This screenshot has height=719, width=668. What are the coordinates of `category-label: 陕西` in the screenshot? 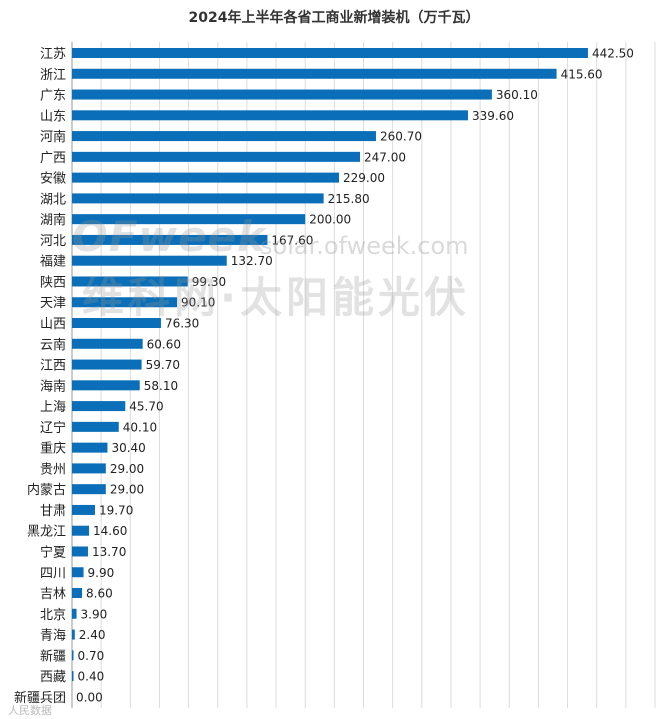 It's located at (53, 282).